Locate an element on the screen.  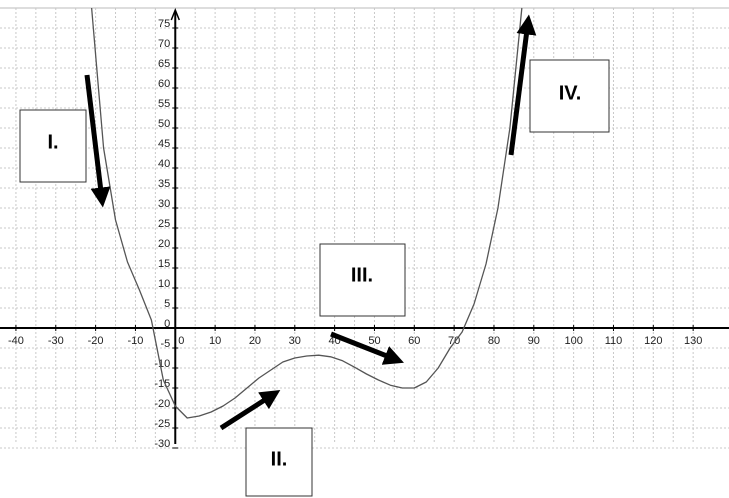
annotation: I. is located at coordinates (52, 142).